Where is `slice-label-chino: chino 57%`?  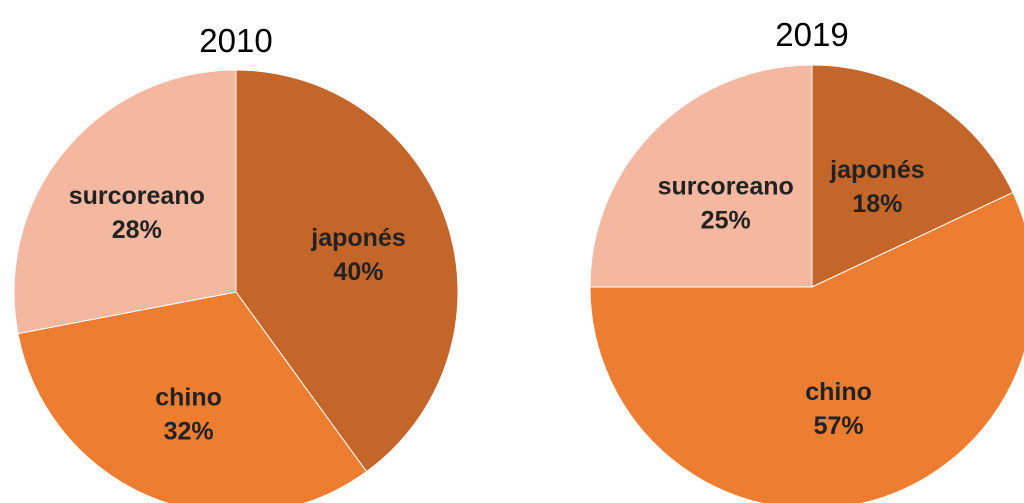
slice-label-chino: chino 57% is located at coordinates (838, 409).